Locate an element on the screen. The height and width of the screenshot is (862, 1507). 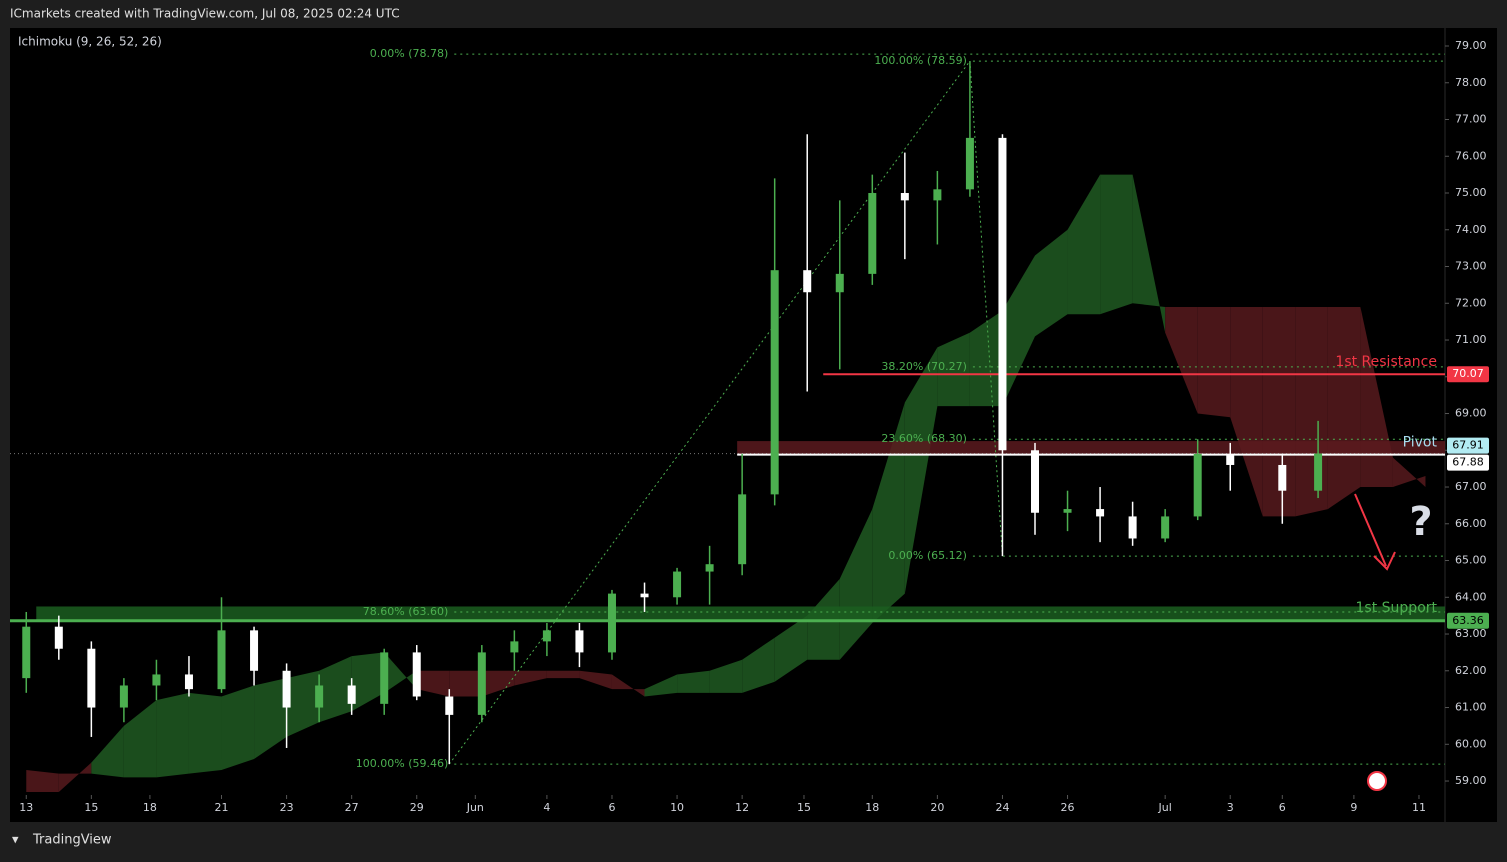
y-tick-label: 75.00 is located at coordinates (1471, 192).